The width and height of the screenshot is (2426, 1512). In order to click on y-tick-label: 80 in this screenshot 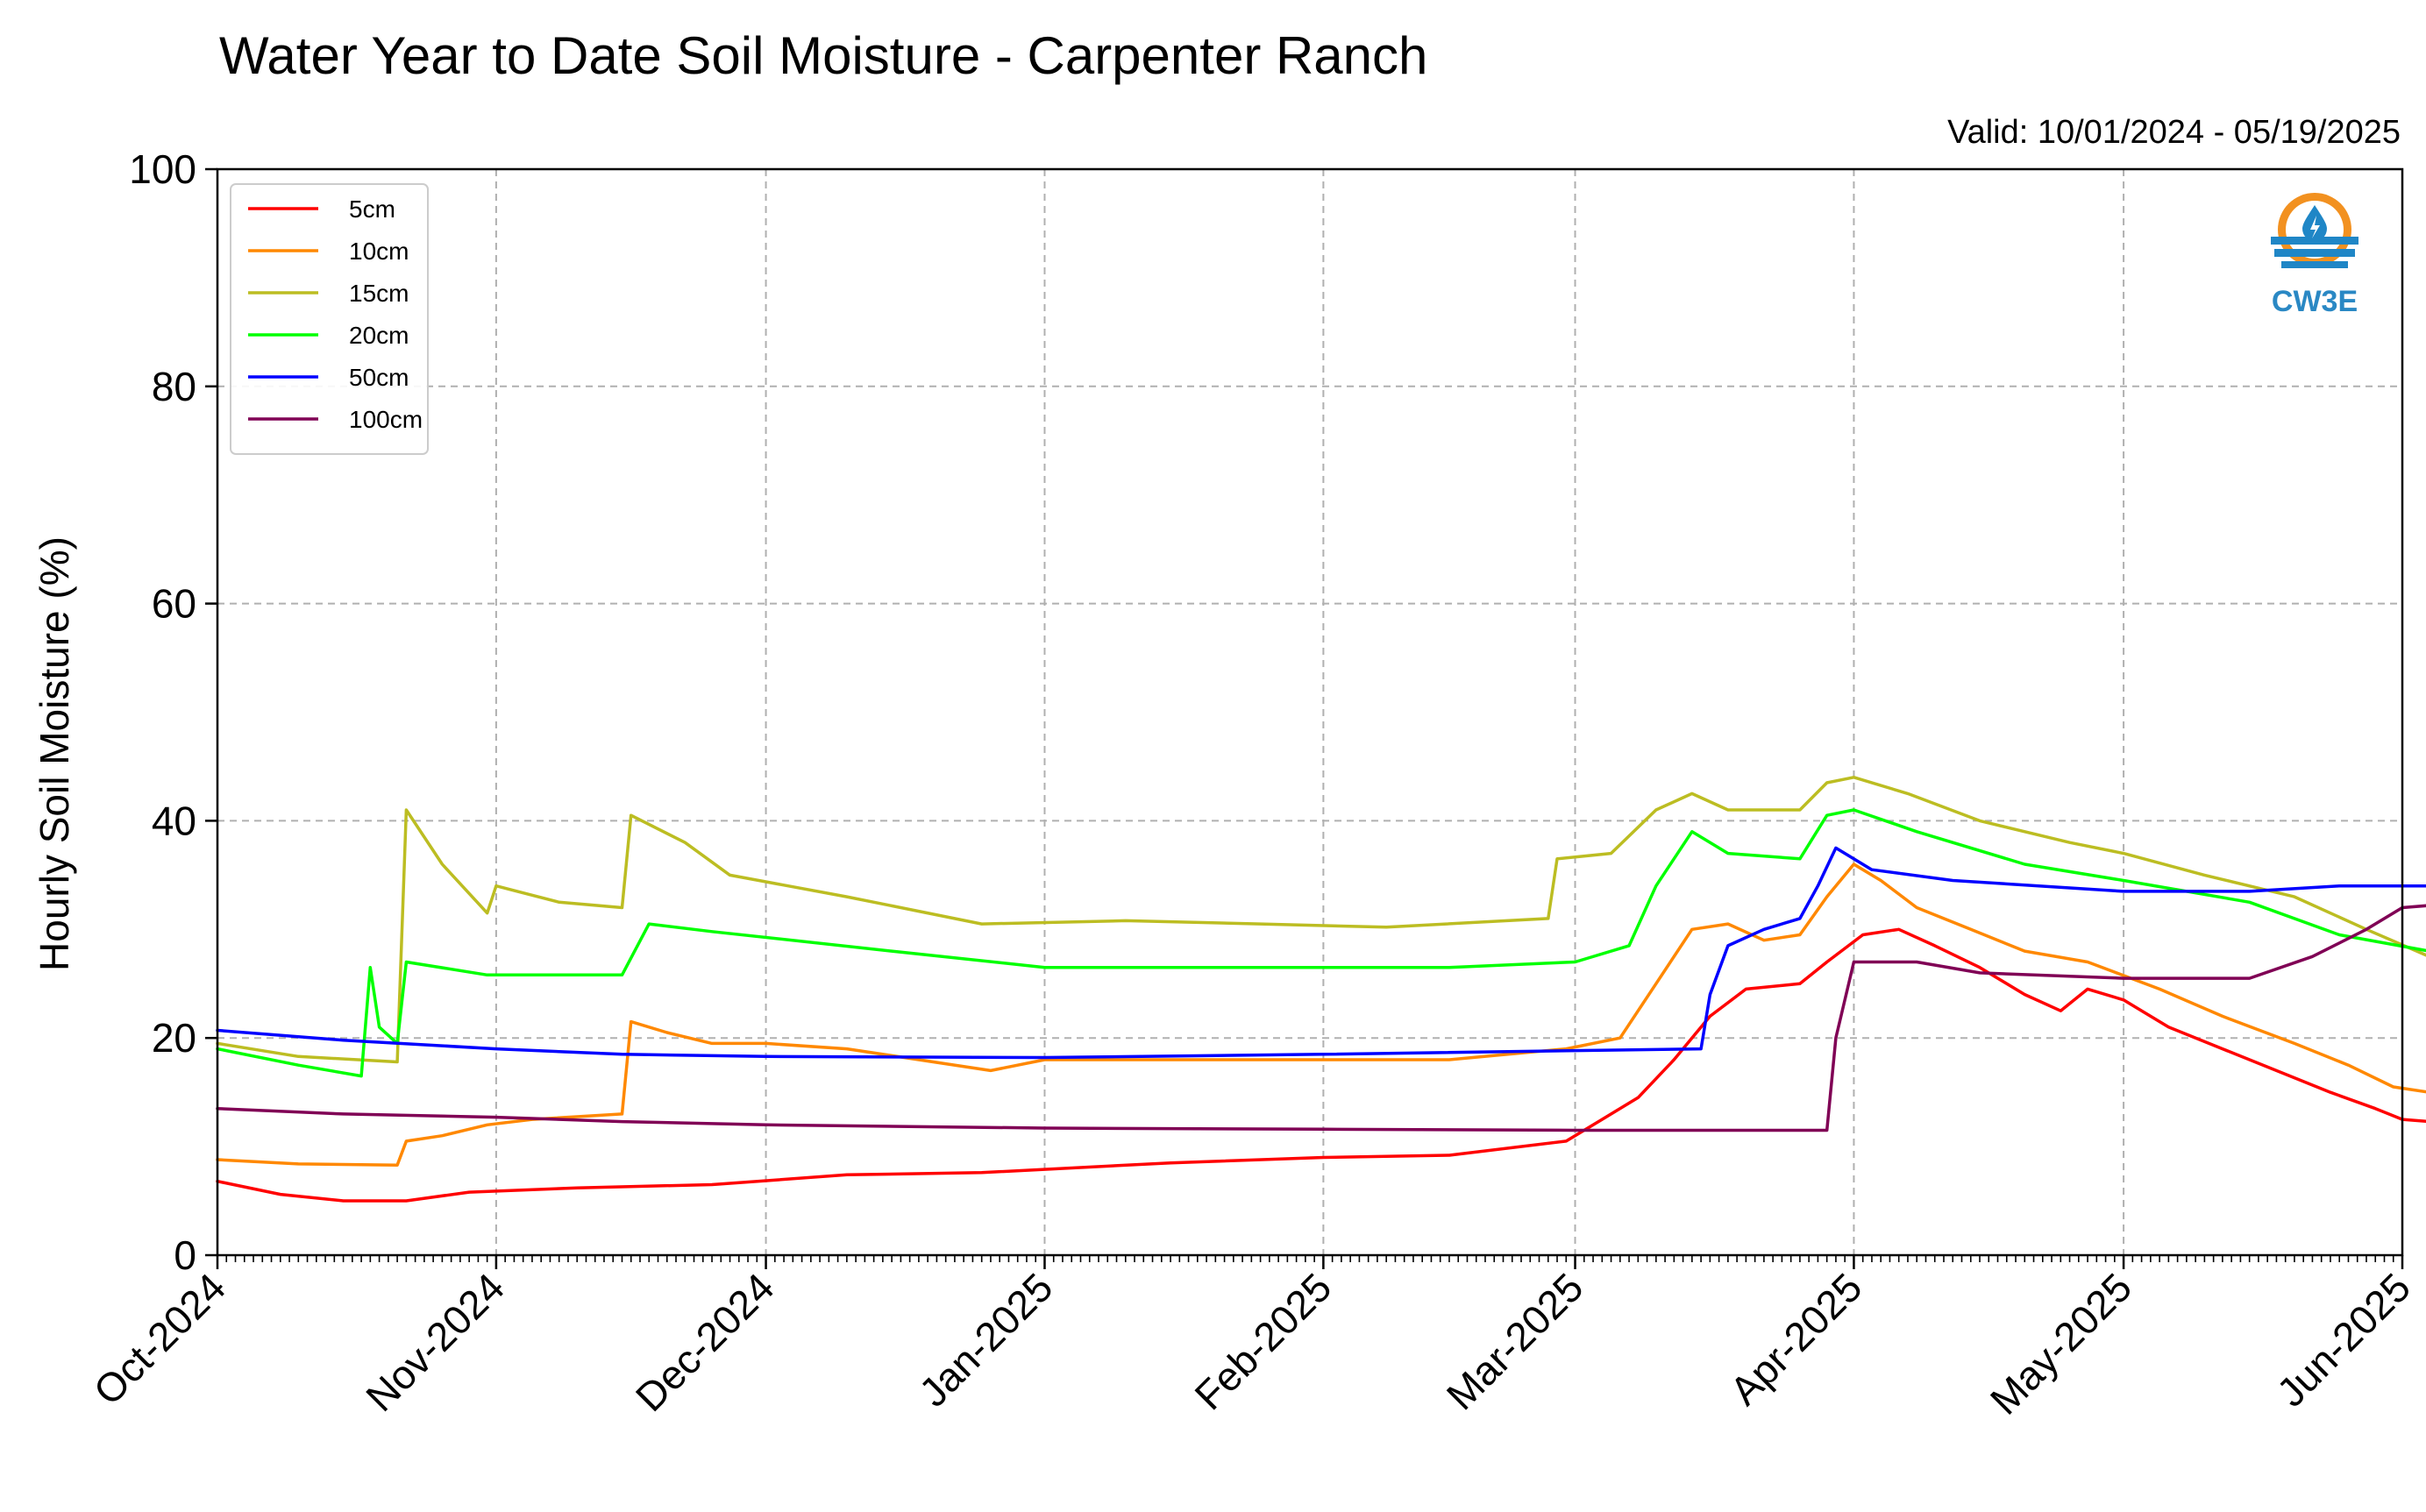, I will do `click(174, 386)`.